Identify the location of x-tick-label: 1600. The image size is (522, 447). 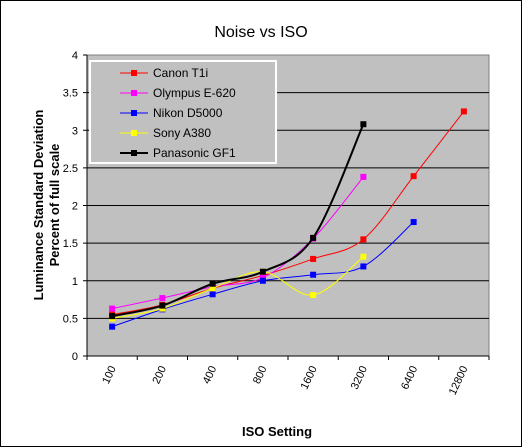
(309, 377).